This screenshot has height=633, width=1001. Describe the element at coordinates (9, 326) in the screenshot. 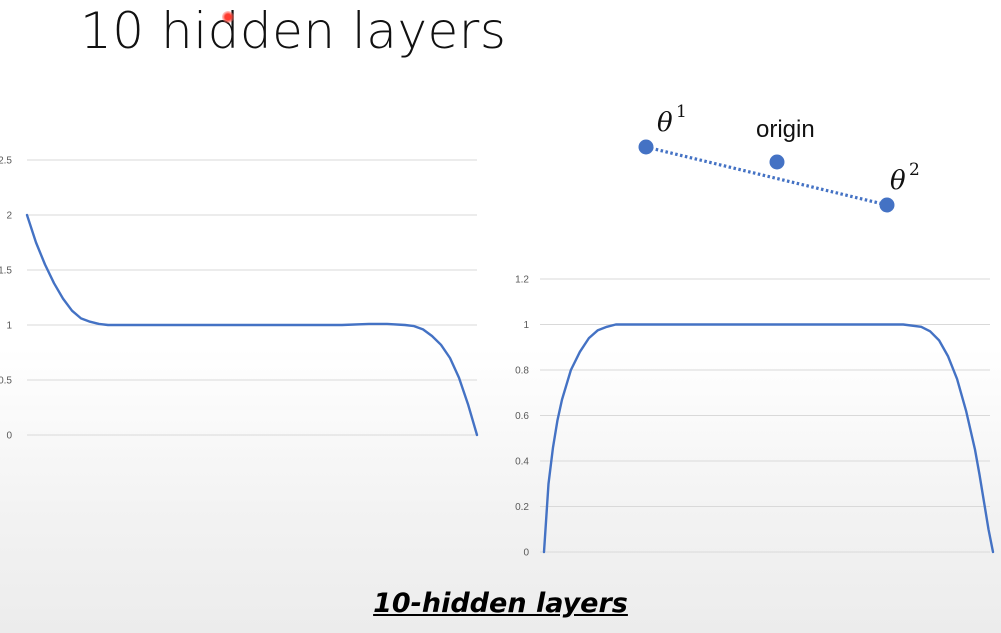

I see `left-y-tick-label: 1` at that location.